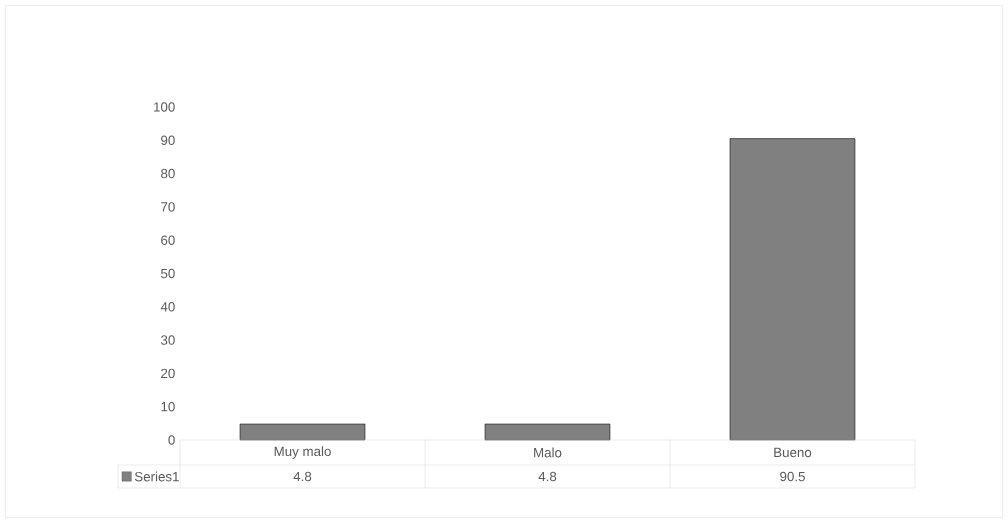 The image size is (1008, 523). Describe the element at coordinates (168, 373) in the screenshot. I see `y-tick-label: 20` at that location.